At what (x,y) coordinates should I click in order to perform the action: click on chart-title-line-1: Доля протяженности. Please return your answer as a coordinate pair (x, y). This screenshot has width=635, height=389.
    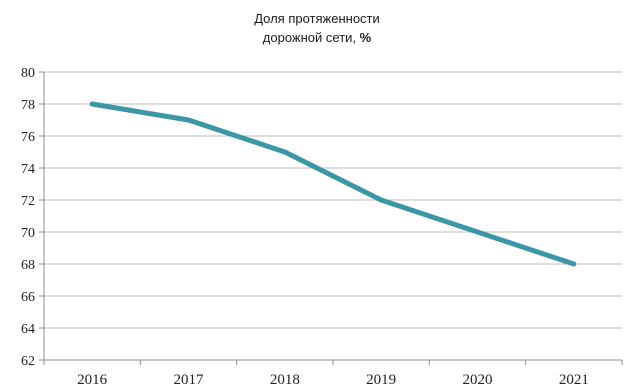
    Looking at the image, I should click on (317, 18).